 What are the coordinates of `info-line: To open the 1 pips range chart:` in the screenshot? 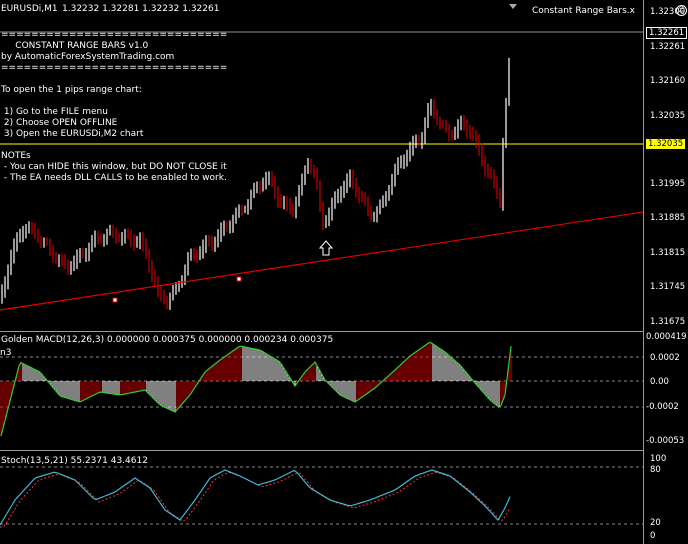 It's located at (71, 90).